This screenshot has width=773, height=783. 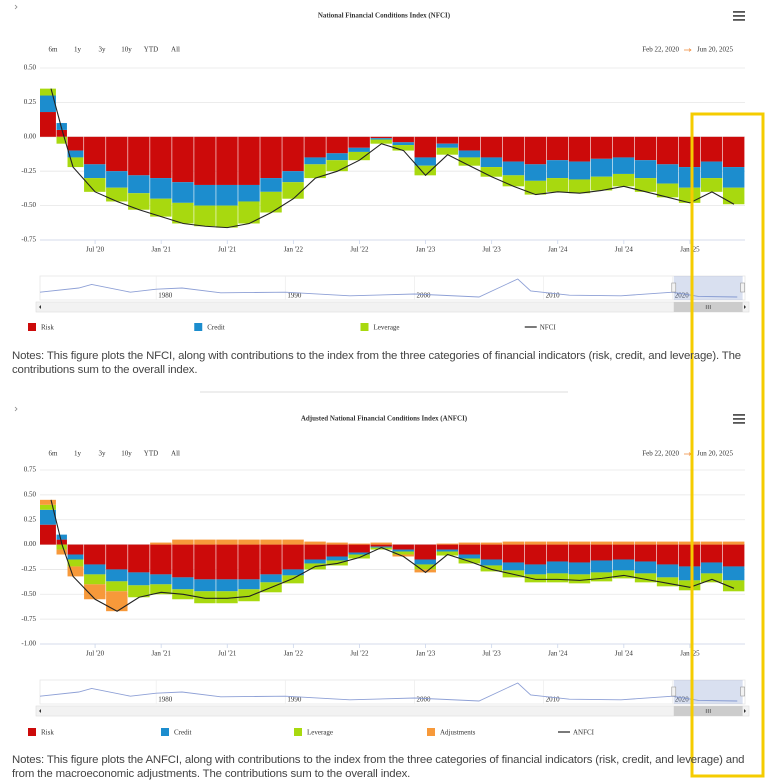 I want to click on x-tick-label: Jul '23, so click(x=492, y=654).